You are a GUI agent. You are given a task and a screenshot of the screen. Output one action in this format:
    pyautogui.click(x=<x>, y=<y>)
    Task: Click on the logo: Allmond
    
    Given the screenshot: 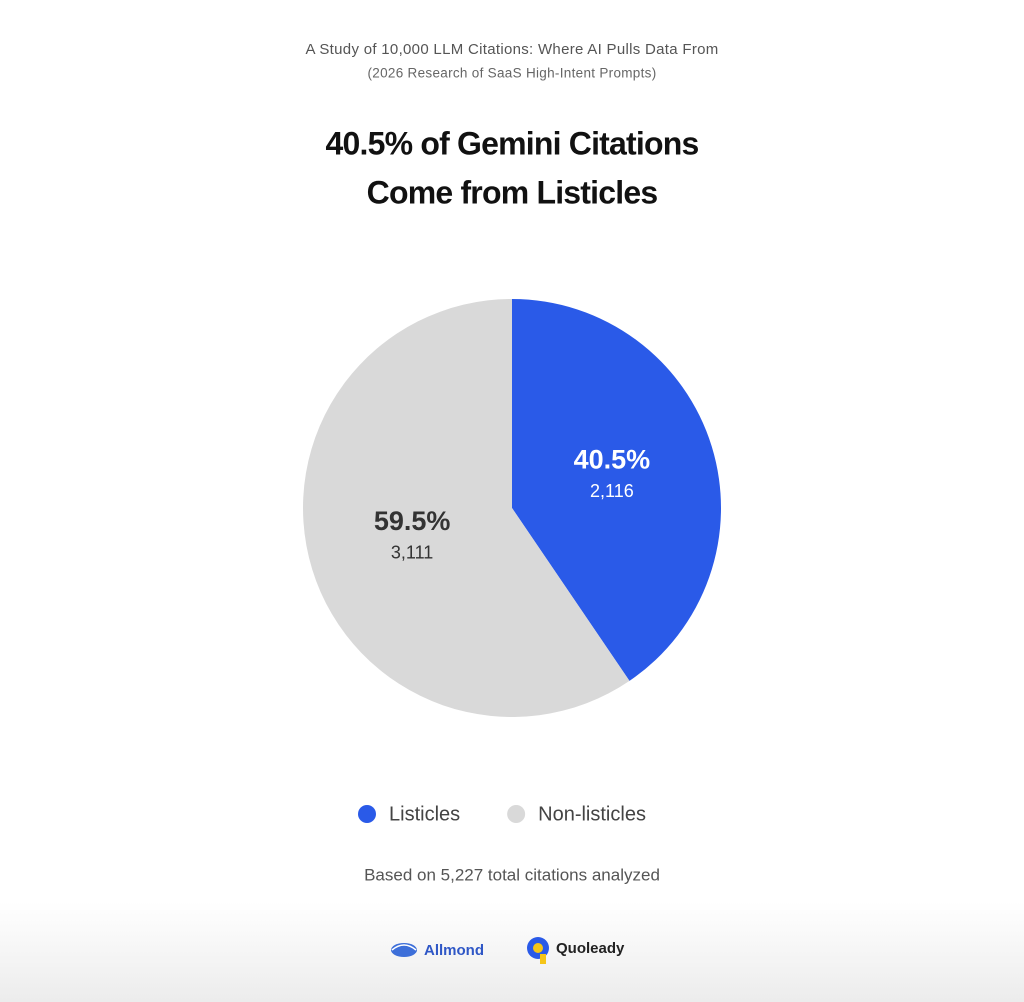 What is the action you would take?
    pyautogui.click(x=437, y=950)
    